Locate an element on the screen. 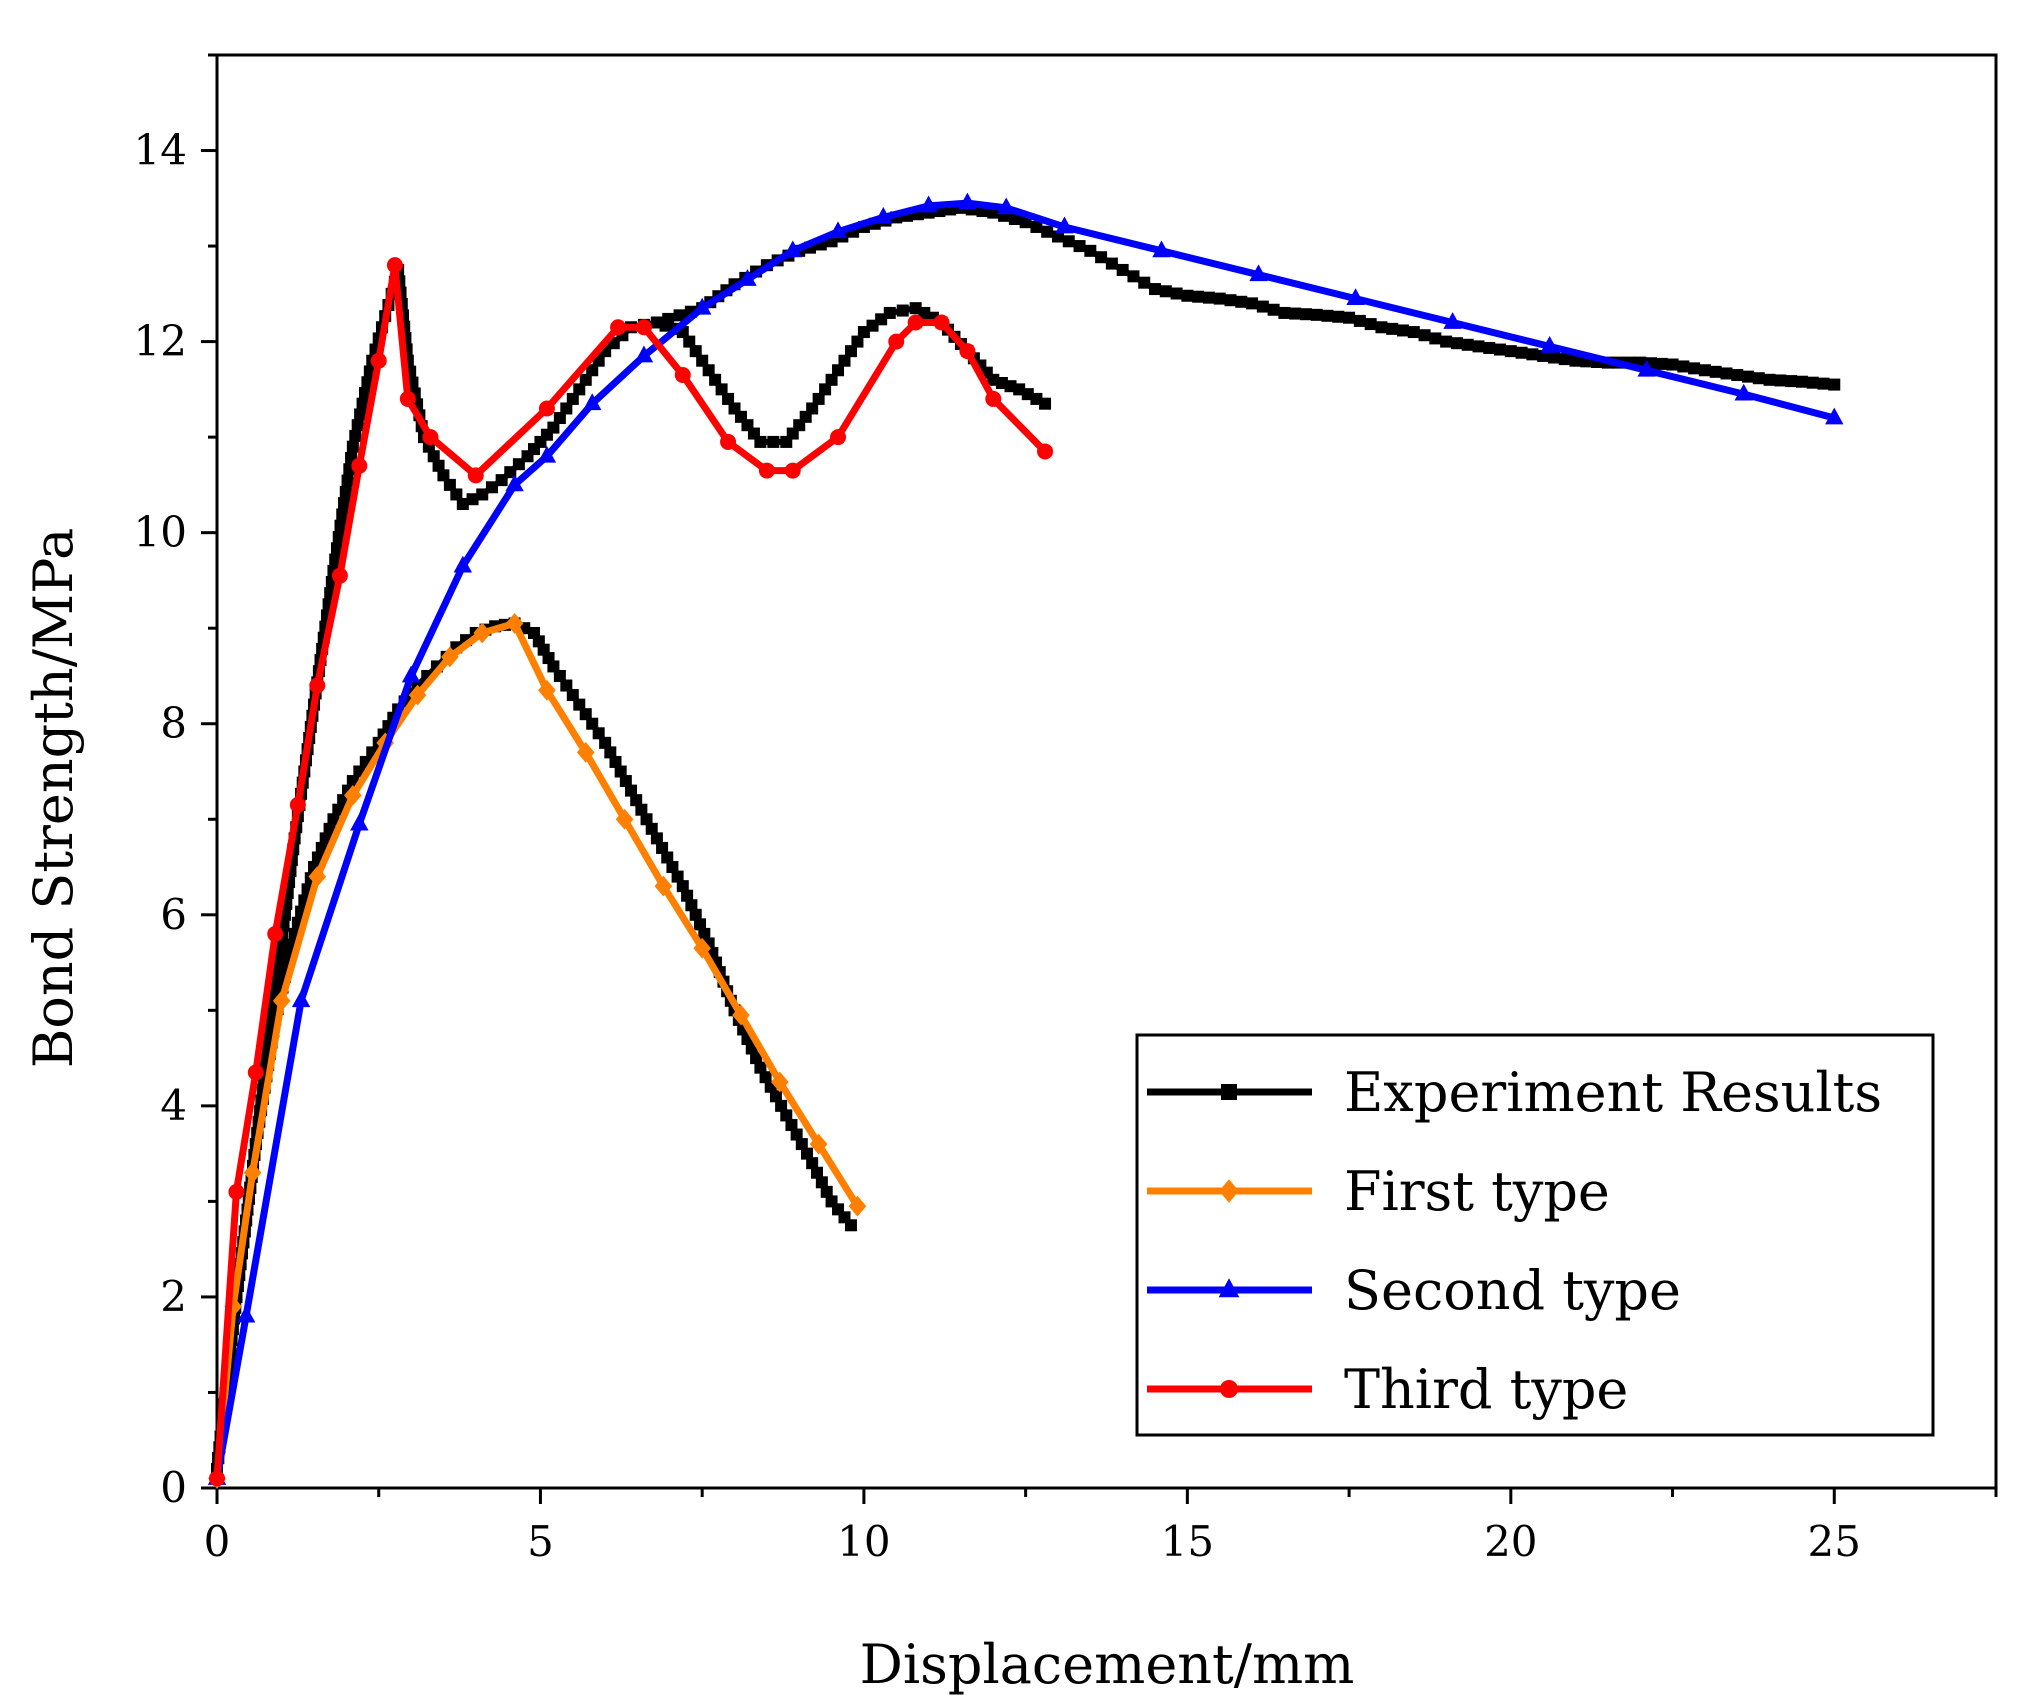 This screenshot has height=1704, width=2028. x-tick-label: 10 is located at coordinates (863, 1541).